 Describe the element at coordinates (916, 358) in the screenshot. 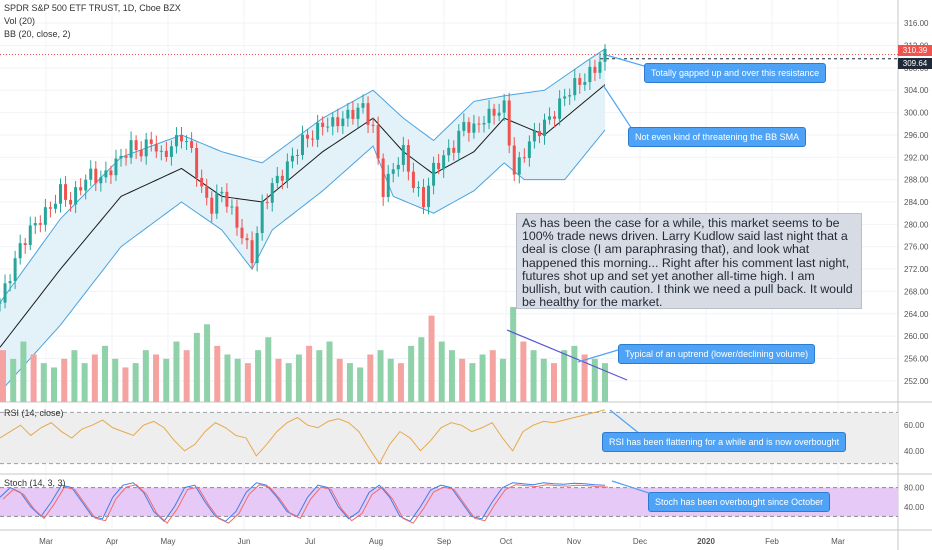

I see `price-tick-256: 256.00` at that location.